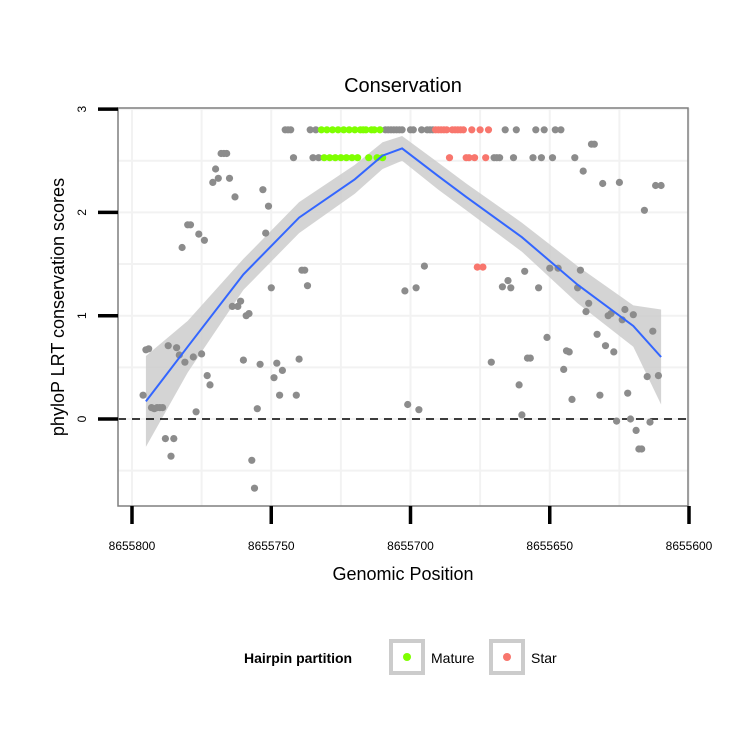 This screenshot has width=750, height=750. Describe the element at coordinates (402, 574) in the screenshot. I see `x-axis-label: Genomic Position` at that location.